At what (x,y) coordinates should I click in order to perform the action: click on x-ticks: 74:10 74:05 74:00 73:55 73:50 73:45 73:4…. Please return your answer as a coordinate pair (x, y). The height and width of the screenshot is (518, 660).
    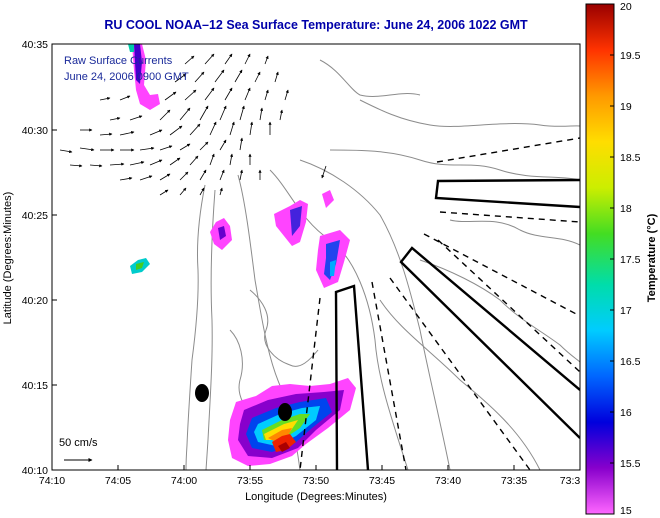
    Looking at the image, I should click on (310, 476).